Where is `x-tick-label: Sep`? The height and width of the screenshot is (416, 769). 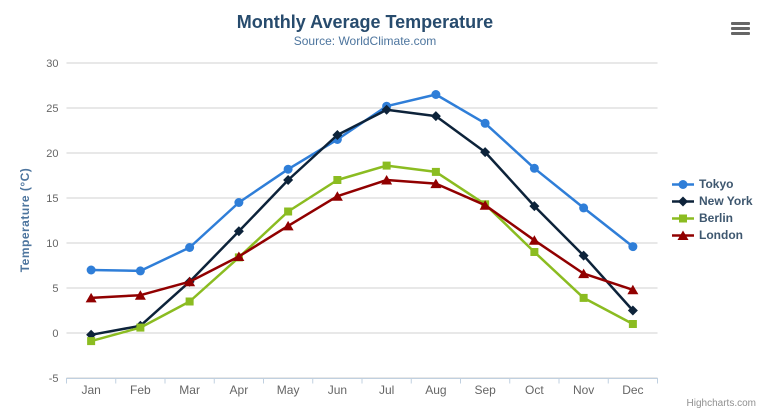 x-tick-label: Sep is located at coordinates (485, 390).